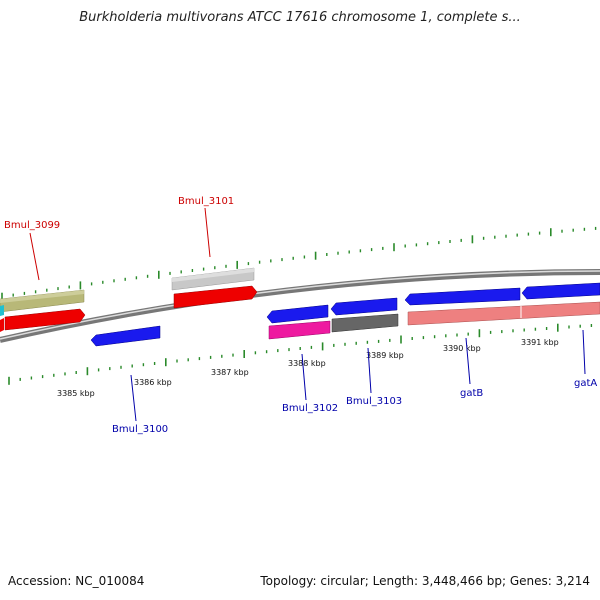 Image resolution: width=600 pixels, height=600 pixels. Describe the element at coordinates (76, 581) in the screenshot. I see `accession-text: Accession: NC_010084` at that location.